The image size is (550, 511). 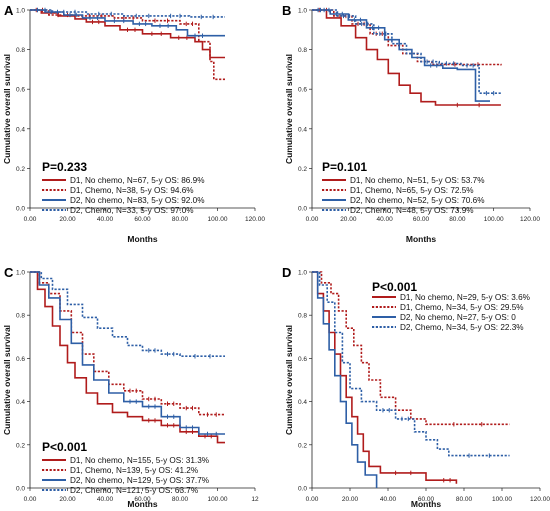 I want to click on legend-entry: D1, Chemo, N=139, 5-y OS: 41.2%, so click(x=134, y=470).